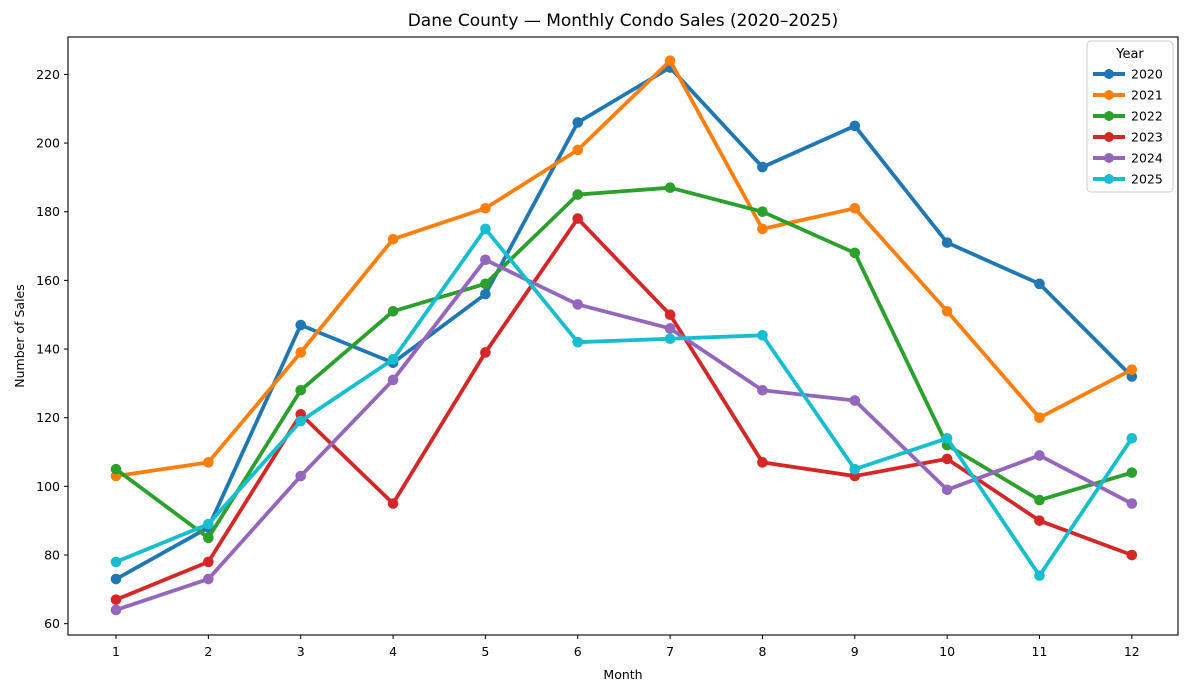 The height and width of the screenshot is (690, 1189). What do you see at coordinates (622, 674) in the screenshot?
I see `x-axis-label: Month` at bounding box center [622, 674].